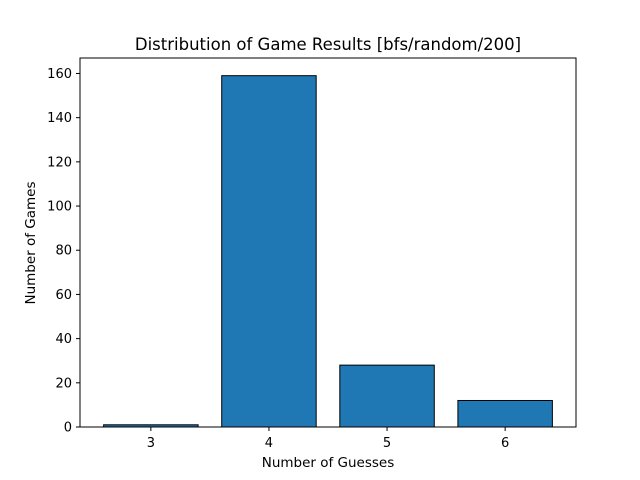 This screenshot has height=480, width=640. What do you see at coordinates (387, 443) in the screenshot?
I see `x-tick-label-5: 5` at bounding box center [387, 443].